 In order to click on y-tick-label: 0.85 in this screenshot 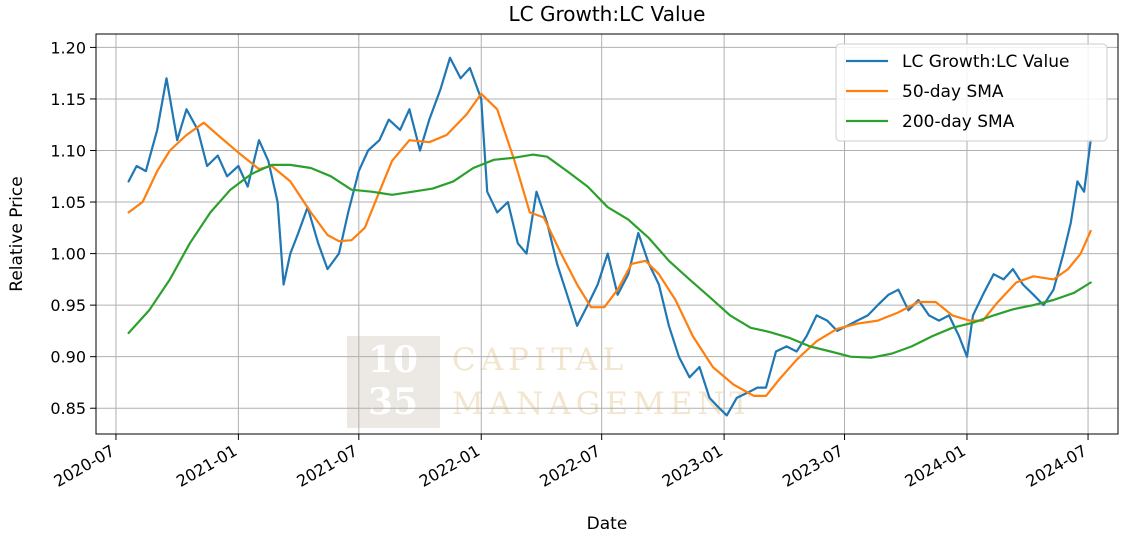, I will do `click(68, 408)`.